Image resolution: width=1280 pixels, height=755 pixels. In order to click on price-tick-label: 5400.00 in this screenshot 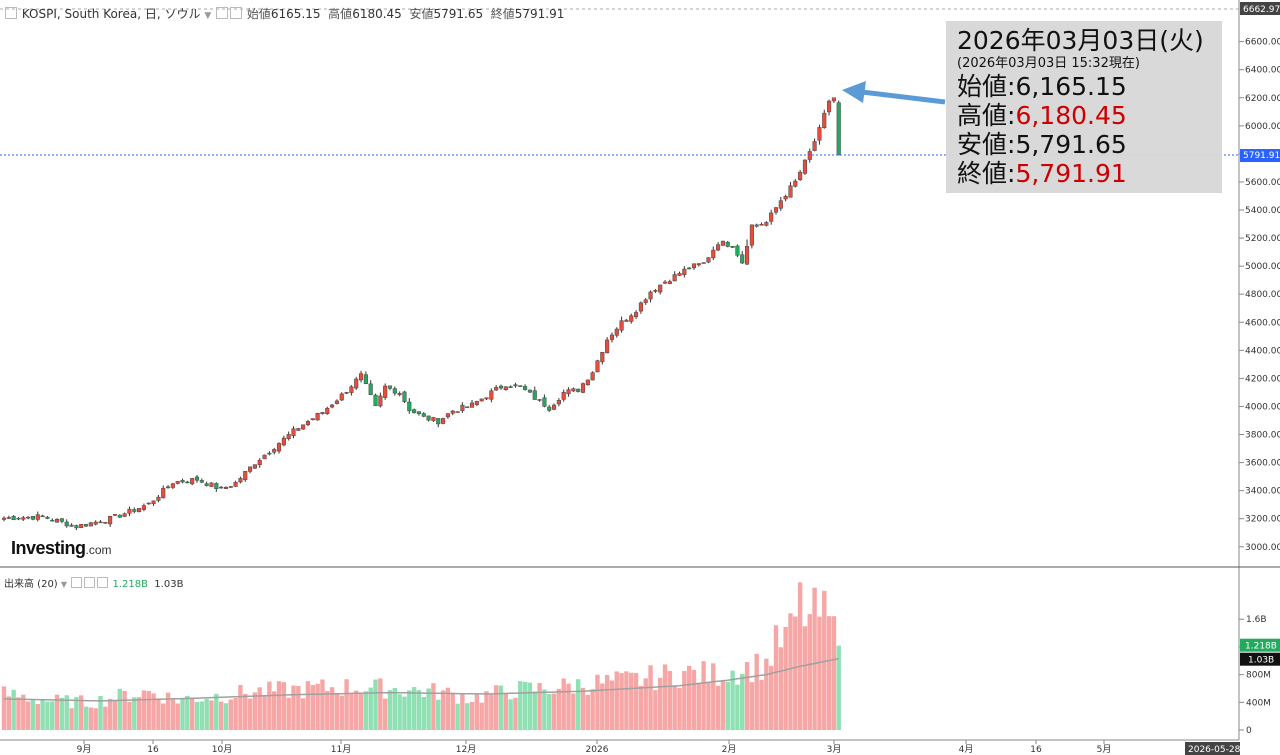, I will do `click(1262, 211)`.